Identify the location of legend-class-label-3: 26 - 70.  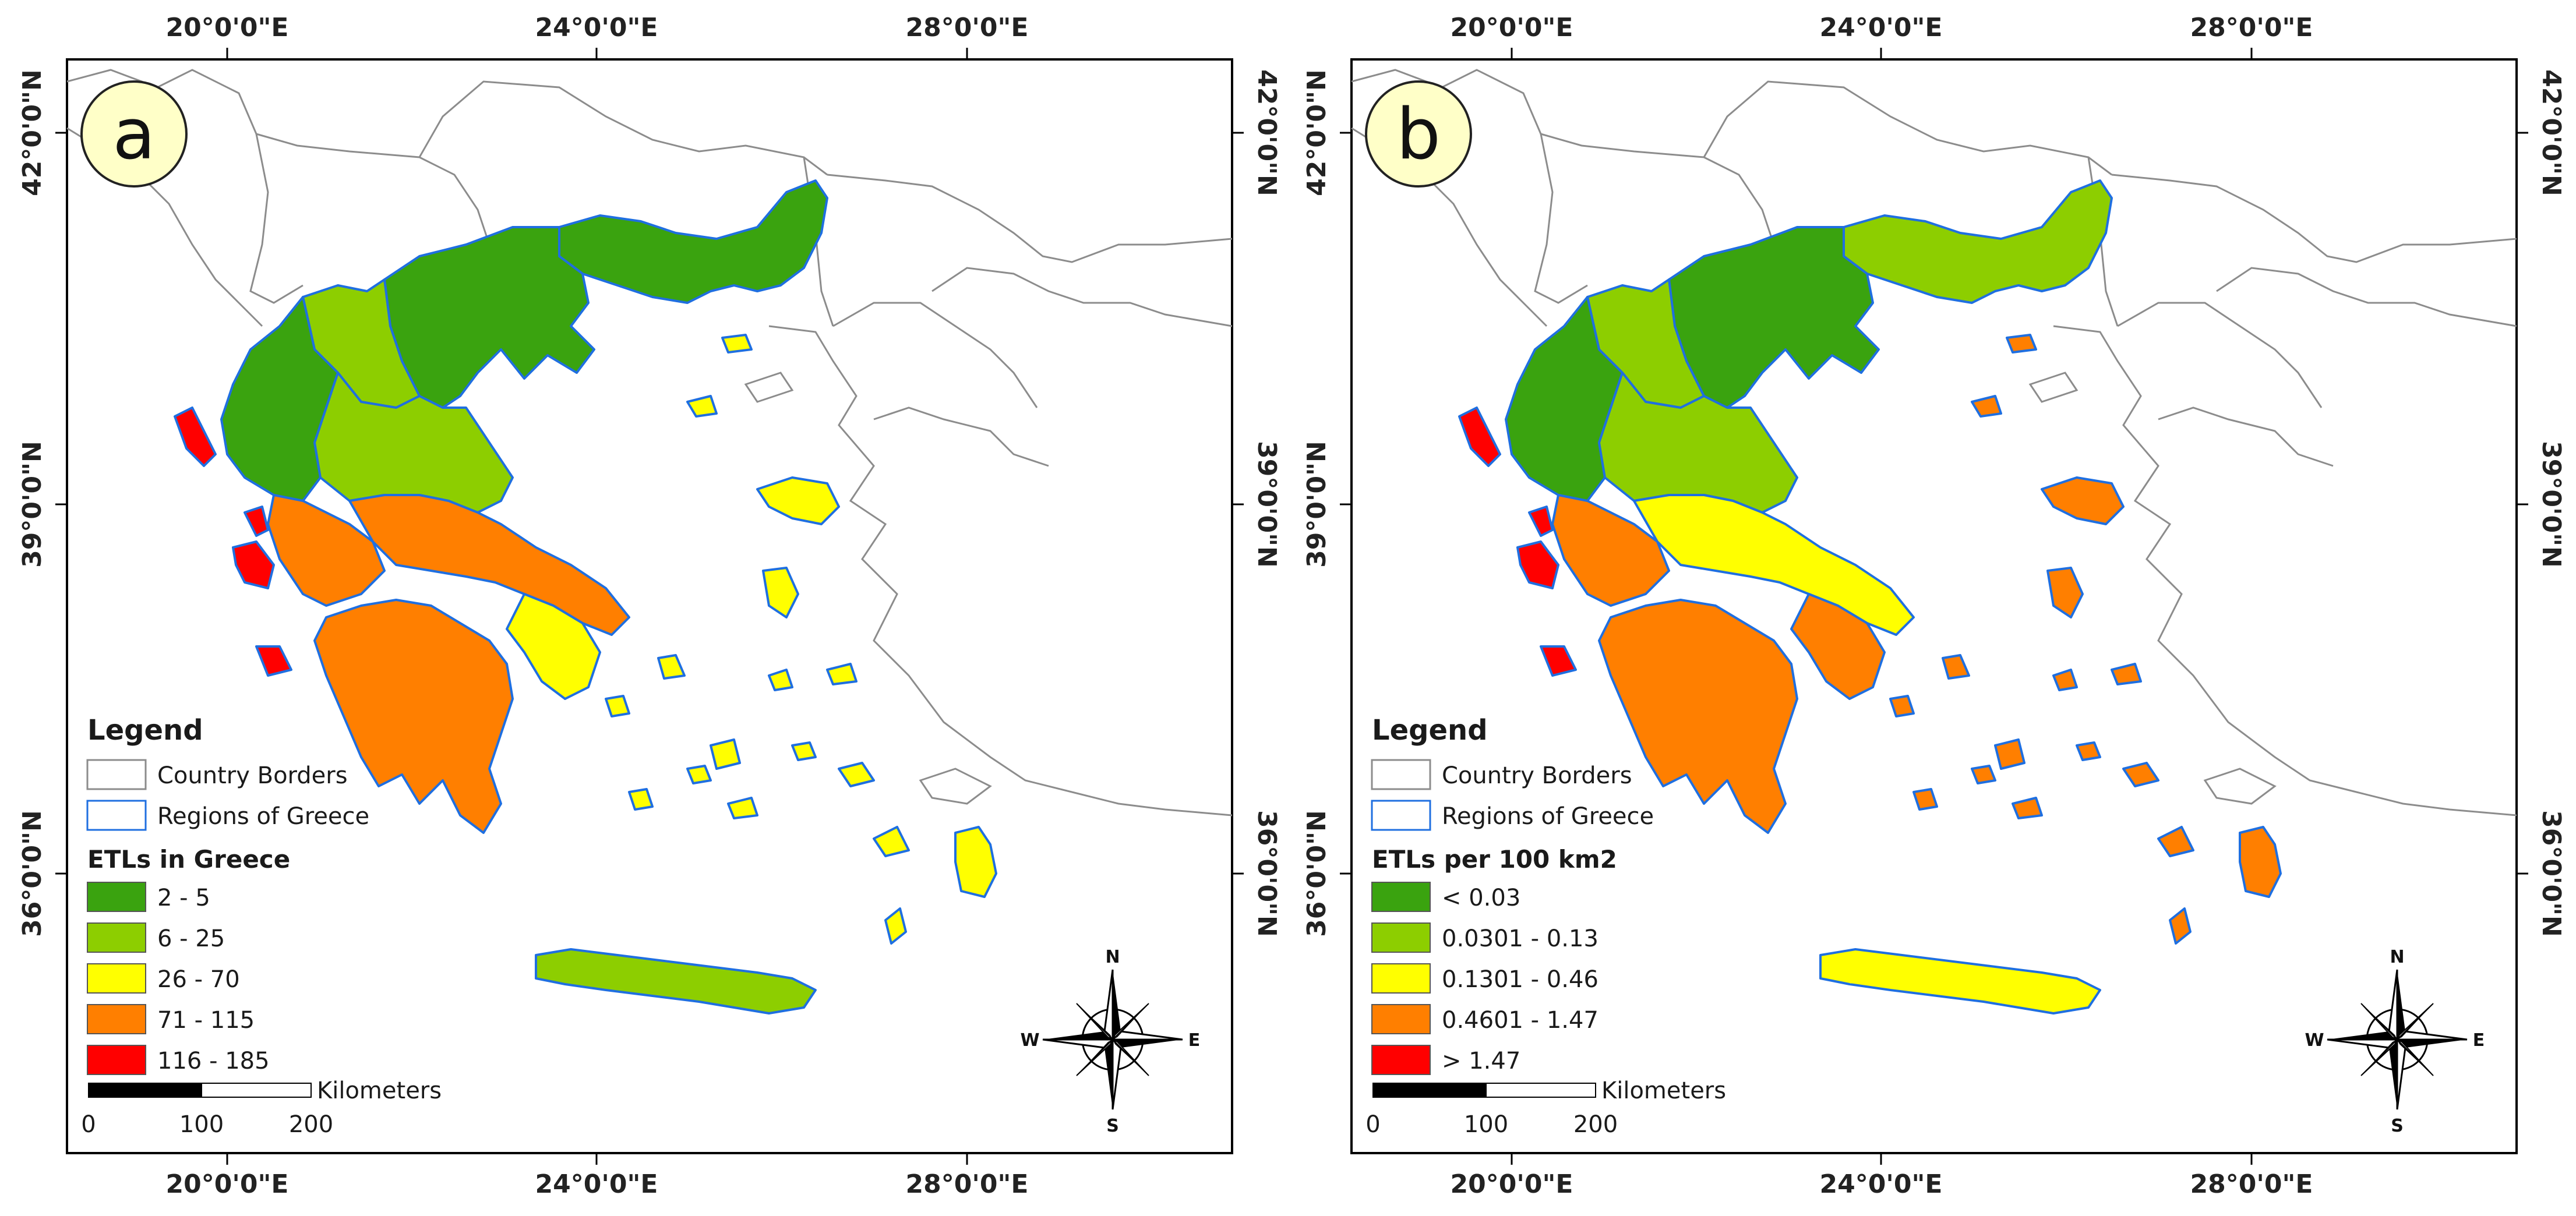
(198, 980).